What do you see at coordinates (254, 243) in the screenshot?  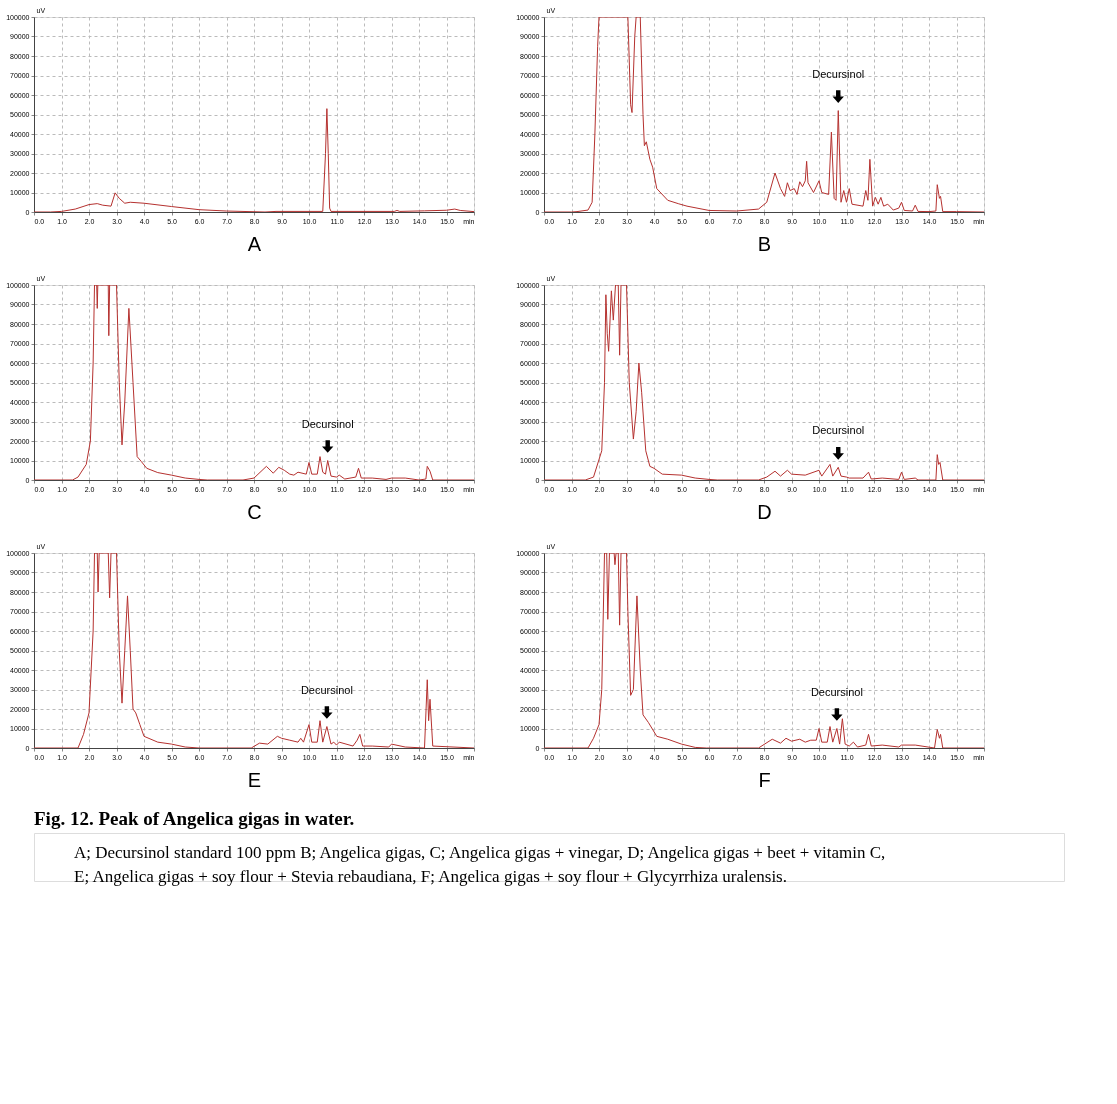 I see `x-axis-title: A` at bounding box center [254, 243].